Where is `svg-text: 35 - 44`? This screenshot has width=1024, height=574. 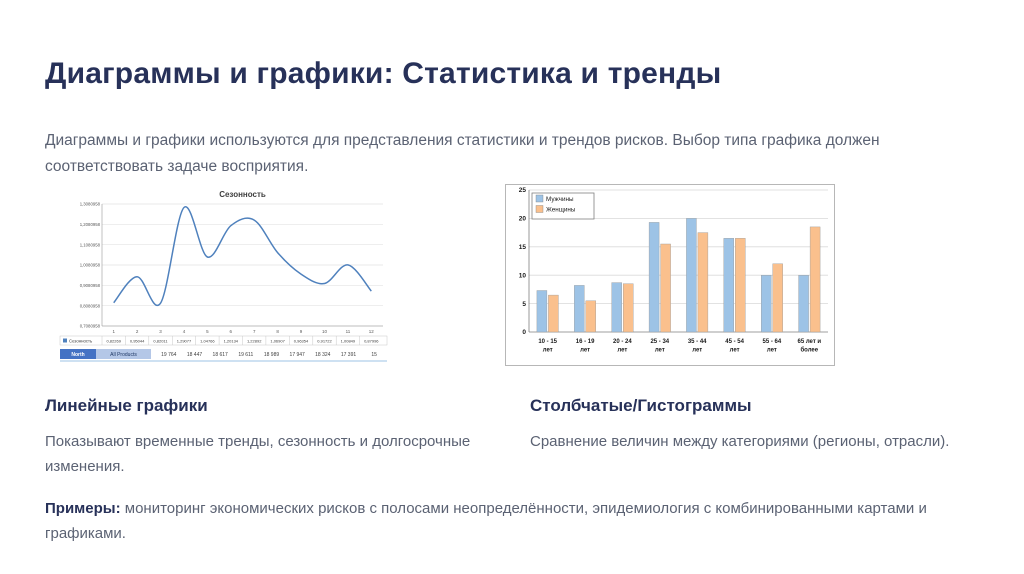
svg-text: 35 - 44 is located at coordinates (697, 342).